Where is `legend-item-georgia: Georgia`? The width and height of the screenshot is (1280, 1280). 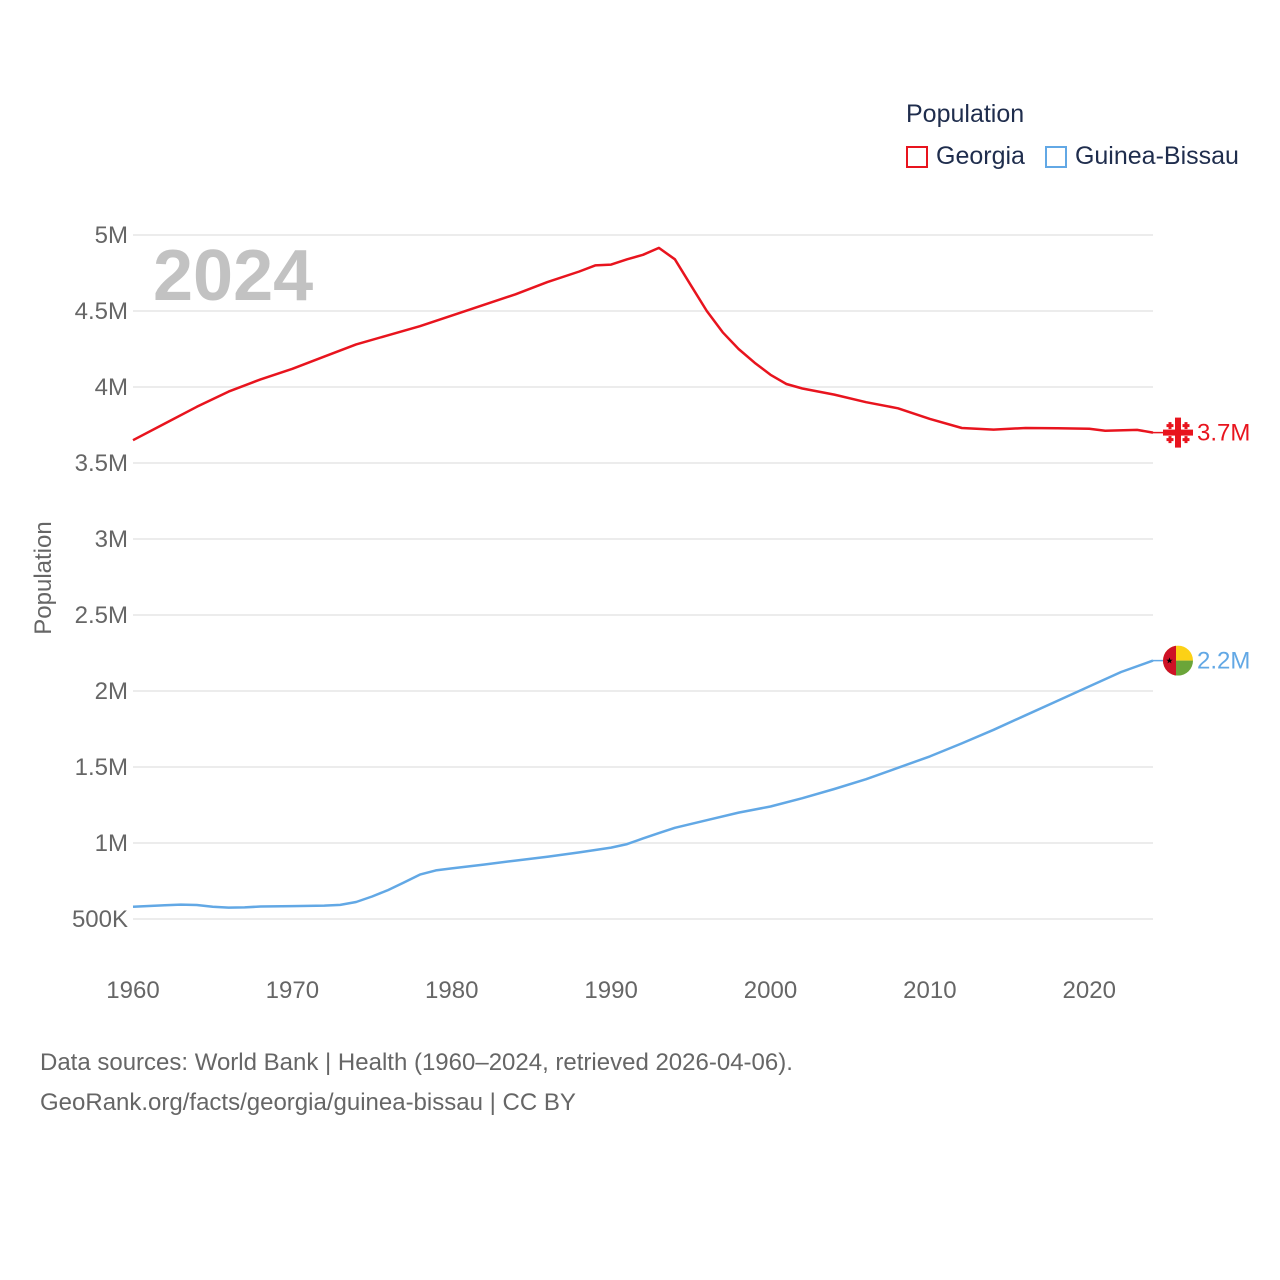 legend-item-georgia: Georgia is located at coordinates (965, 156).